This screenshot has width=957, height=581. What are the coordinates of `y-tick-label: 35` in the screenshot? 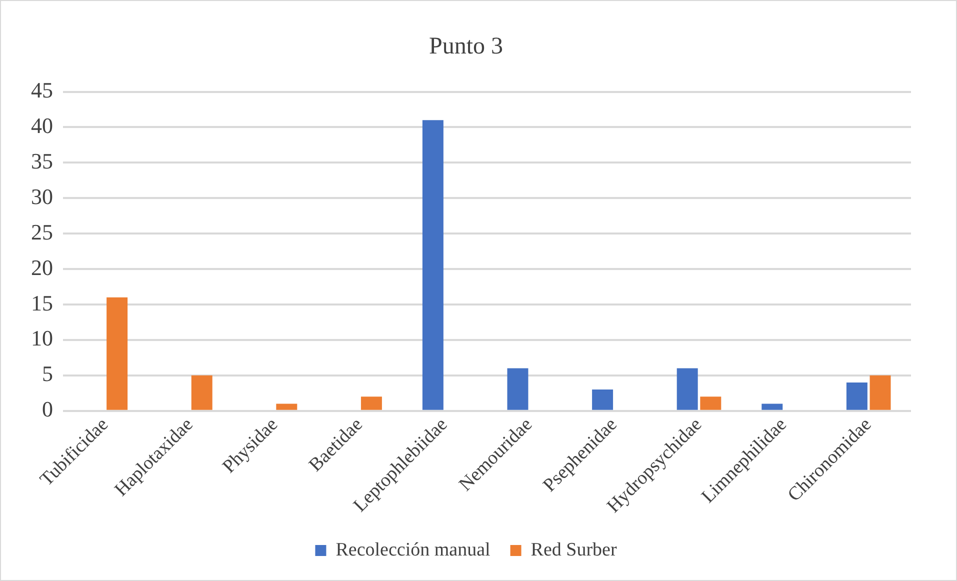 It's located at (42, 161).